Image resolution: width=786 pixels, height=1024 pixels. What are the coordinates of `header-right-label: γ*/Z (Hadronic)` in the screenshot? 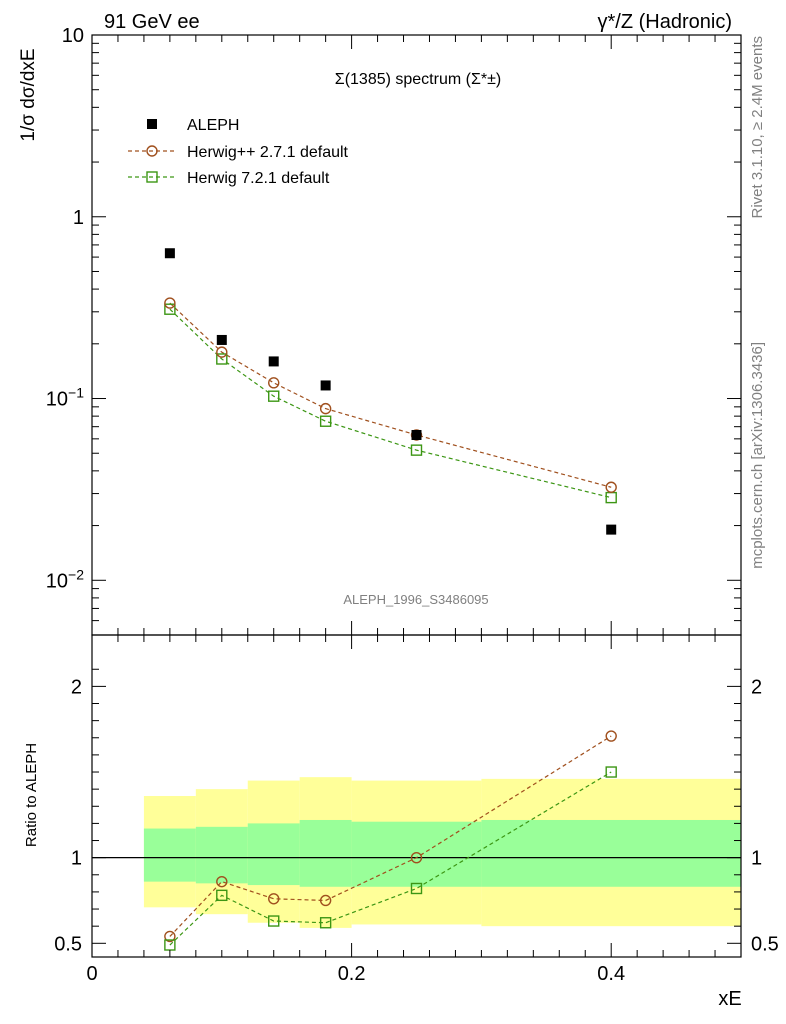 It's located at (665, 22).